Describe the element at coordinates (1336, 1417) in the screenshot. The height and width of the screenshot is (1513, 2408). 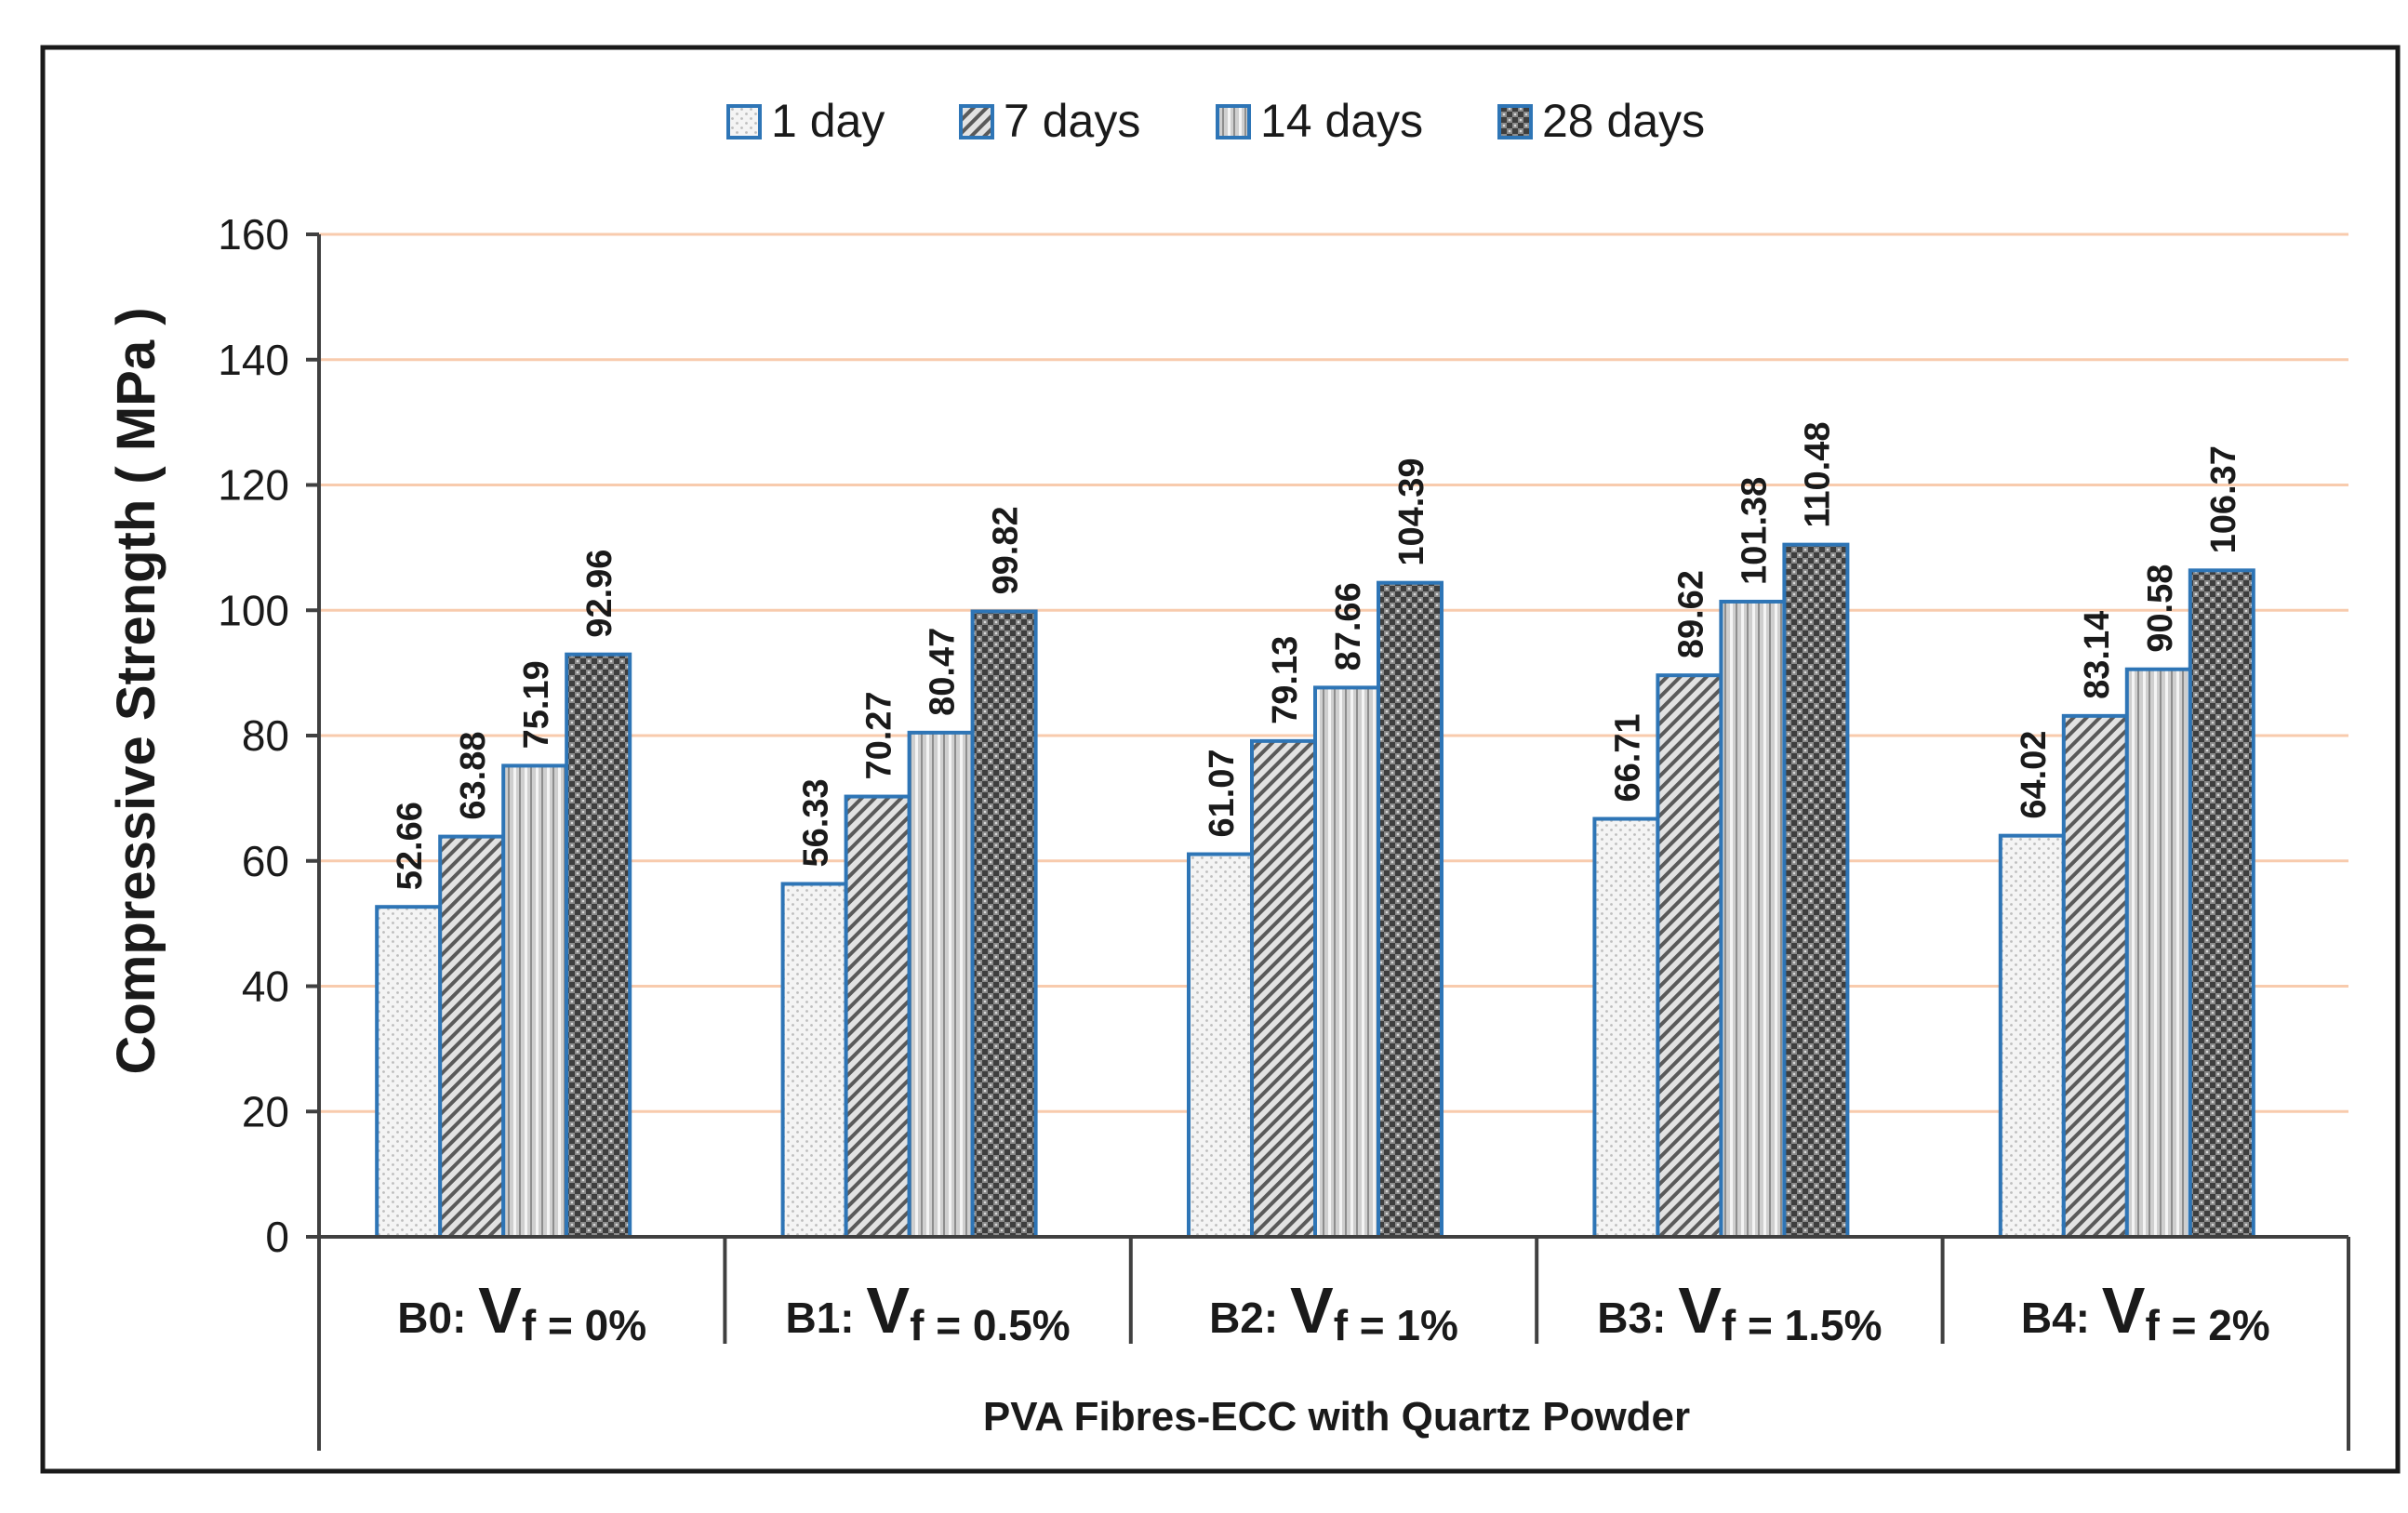
I see `x-axis-title: PVA Fibres-ECC with Quartz Powder` at that location.